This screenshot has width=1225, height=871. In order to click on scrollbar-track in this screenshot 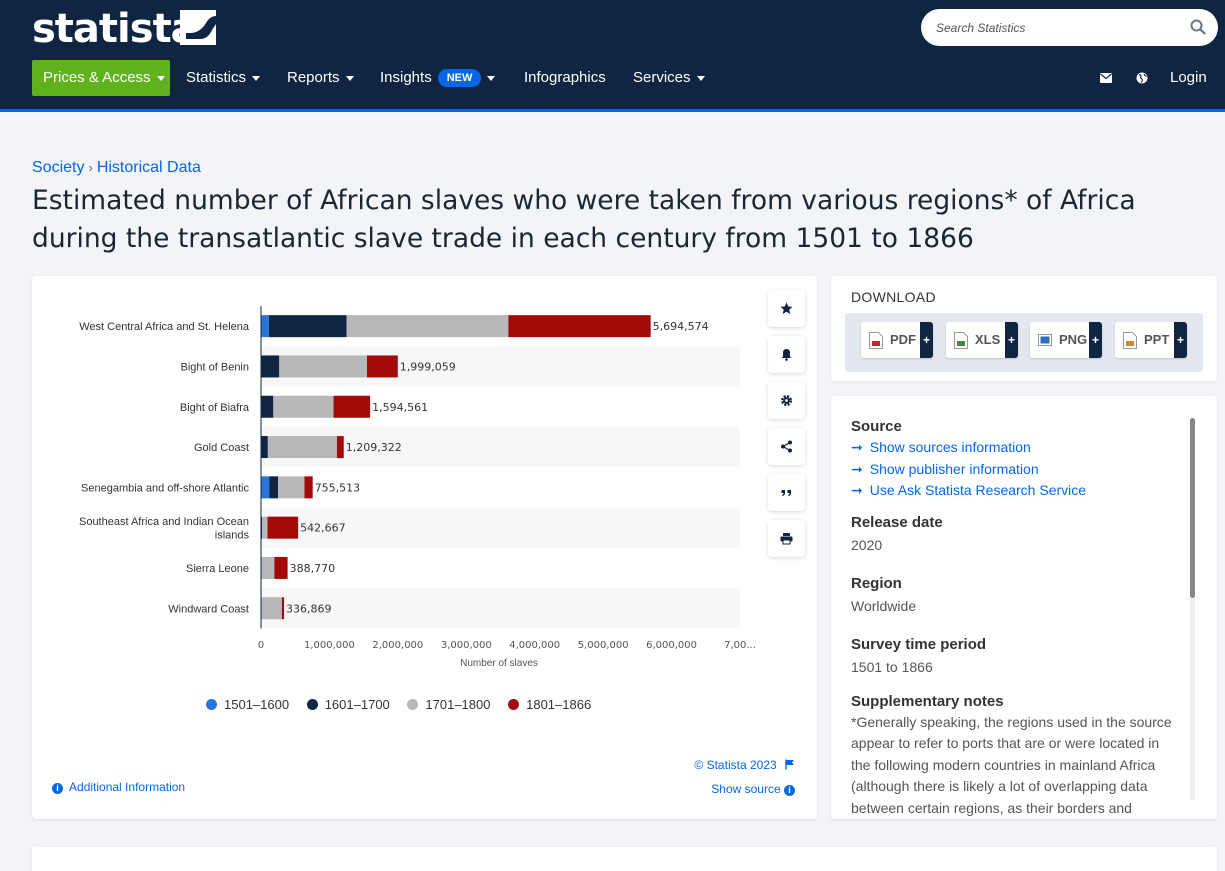, I will do `click(1192, 609)`.